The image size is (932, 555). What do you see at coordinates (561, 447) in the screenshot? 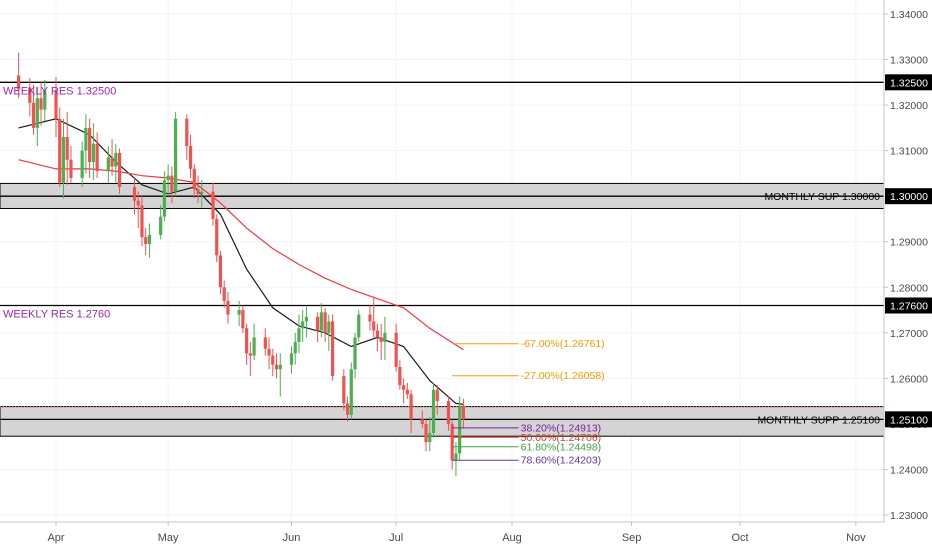
I see `fib-level-label: 61.80%(1.24498)` at bounding box center [561, 447].